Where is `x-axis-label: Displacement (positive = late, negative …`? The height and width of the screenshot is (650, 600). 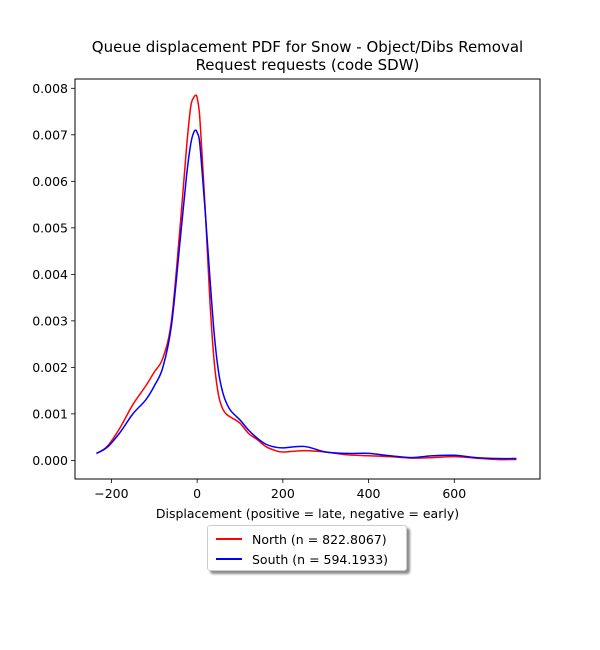 x-axis-label: Displacement (positive = late, negative … is located at coordinates (307, 513).